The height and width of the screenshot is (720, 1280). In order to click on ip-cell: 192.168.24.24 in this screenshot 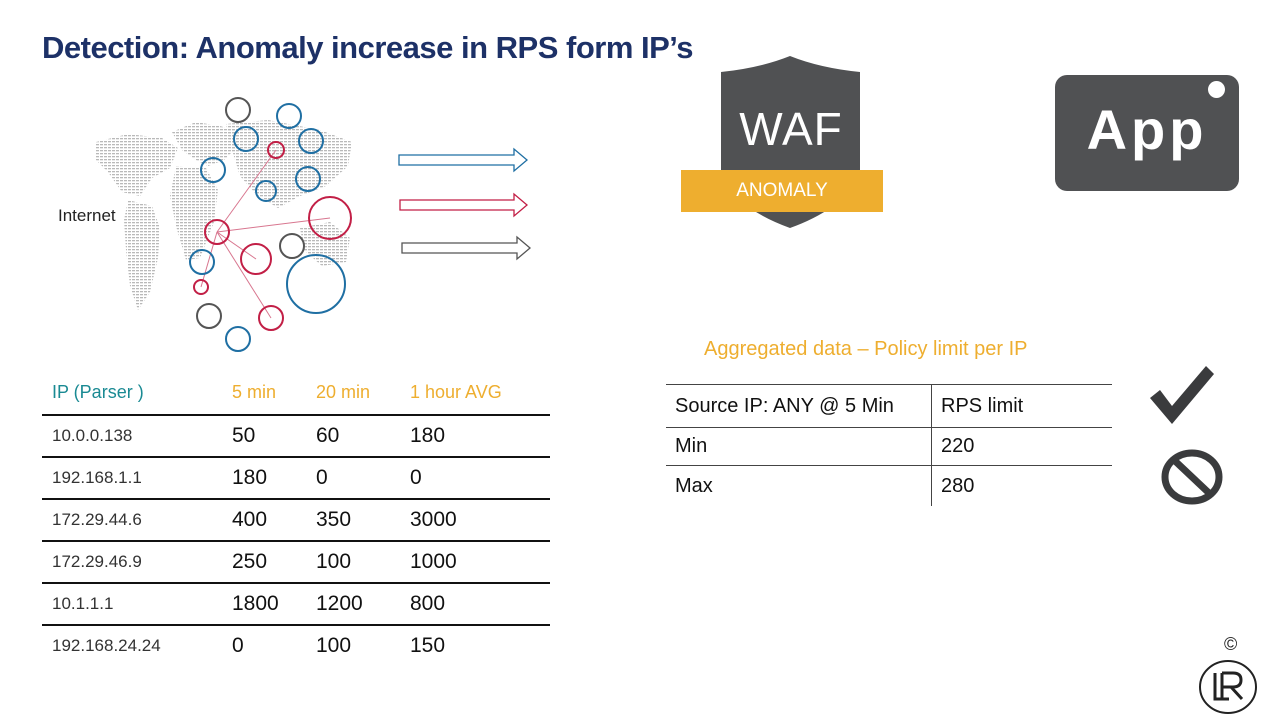, I will do `click(132, 645)`.